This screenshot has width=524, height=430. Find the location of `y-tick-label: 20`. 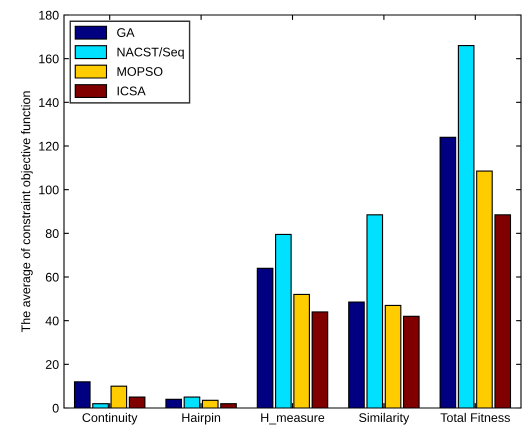

y-tick-label: 20 is located at coordinates (52, 364).